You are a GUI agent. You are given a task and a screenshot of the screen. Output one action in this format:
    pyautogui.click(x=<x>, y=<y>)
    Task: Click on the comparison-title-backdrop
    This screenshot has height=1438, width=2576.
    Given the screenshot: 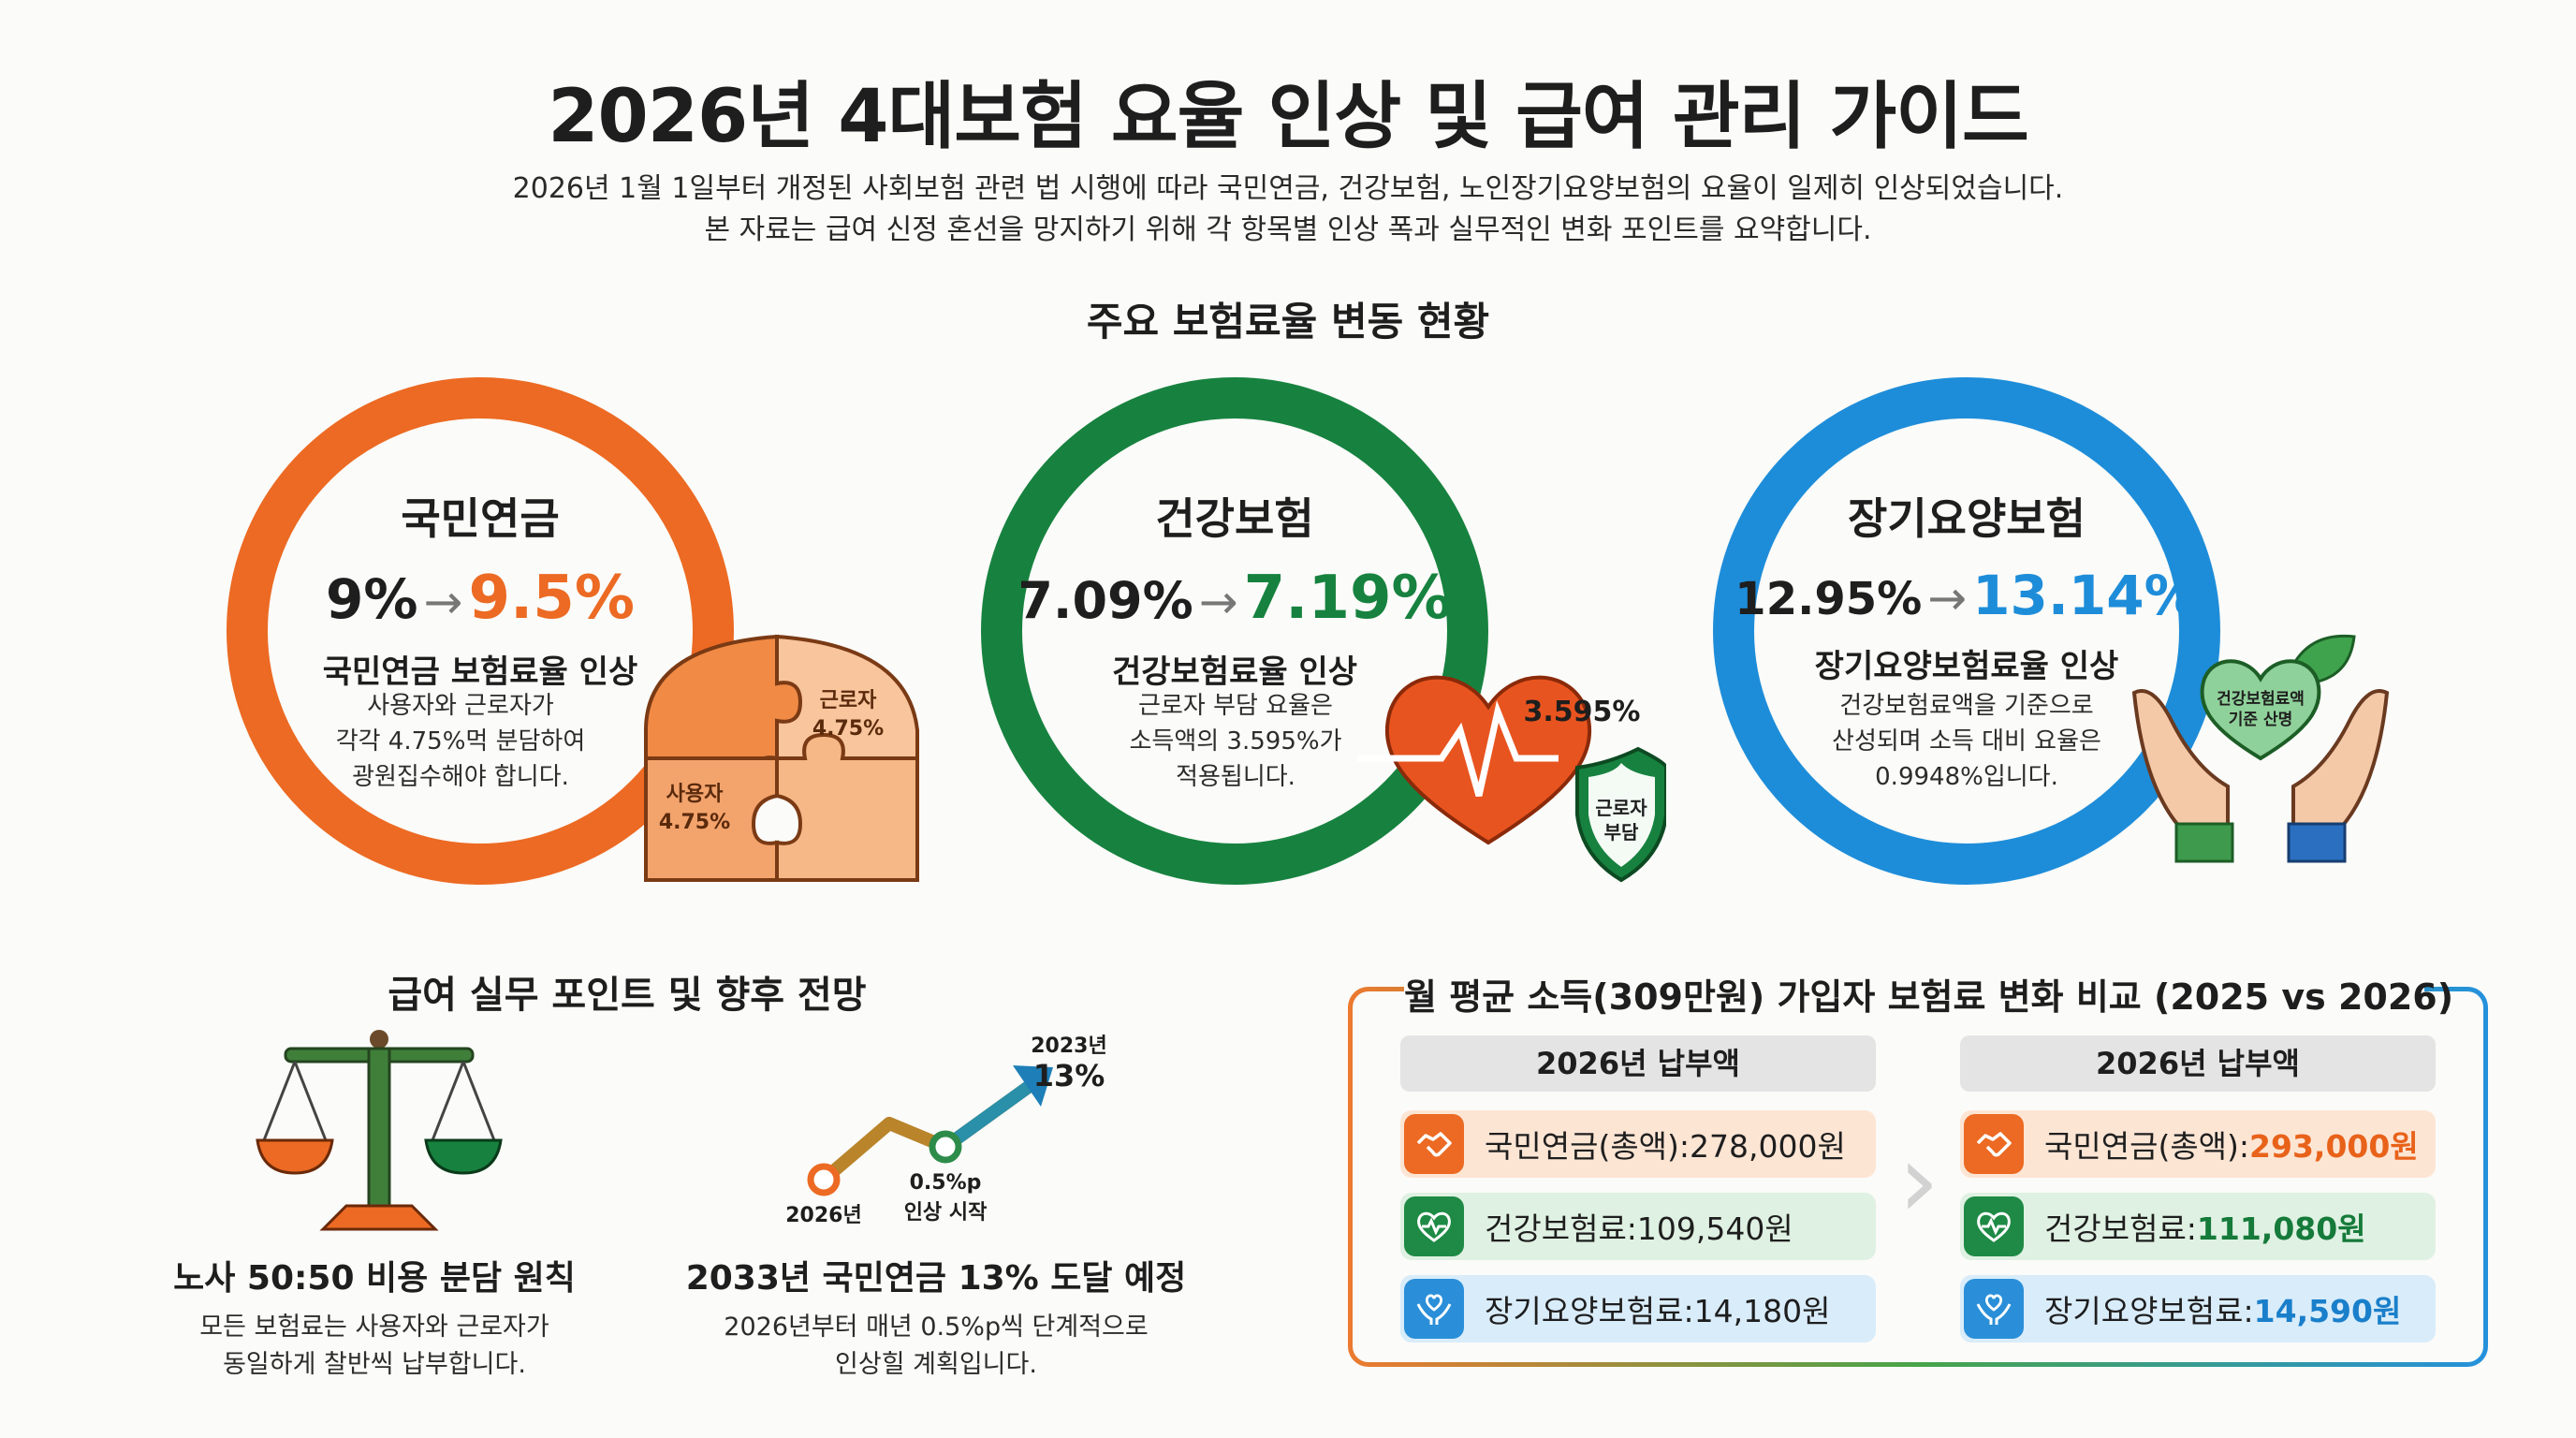 What is the action you would take?
    pyautogui.click(x=1914, y=988)
    